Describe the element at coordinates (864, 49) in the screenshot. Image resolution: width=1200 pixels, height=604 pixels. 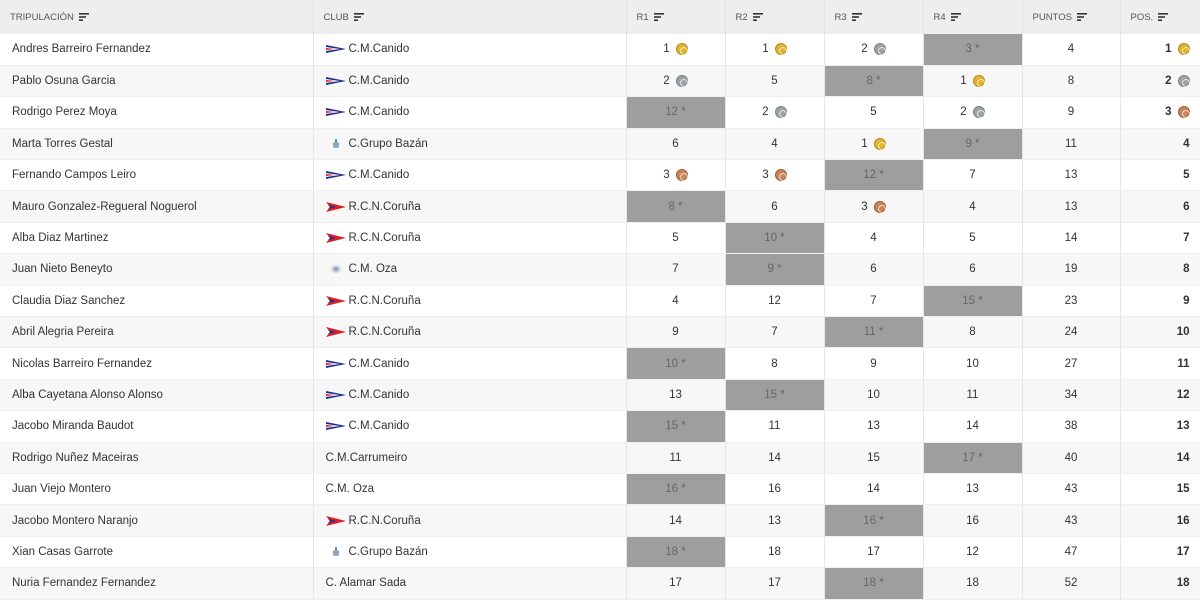
I see `score-value: 2` at that location.